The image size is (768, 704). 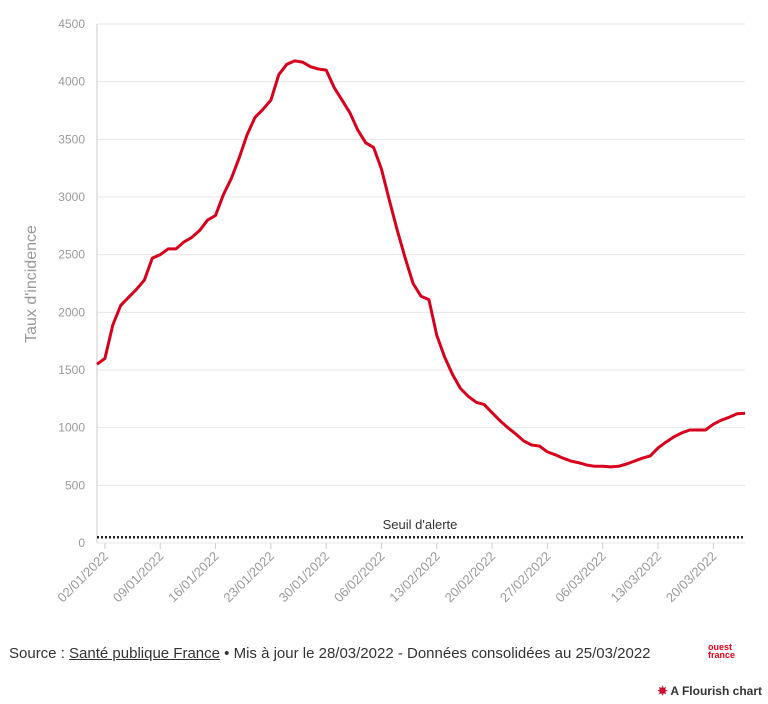 I want to click on x-tick-label: 20/02/2022, so click(x=470, y=577).